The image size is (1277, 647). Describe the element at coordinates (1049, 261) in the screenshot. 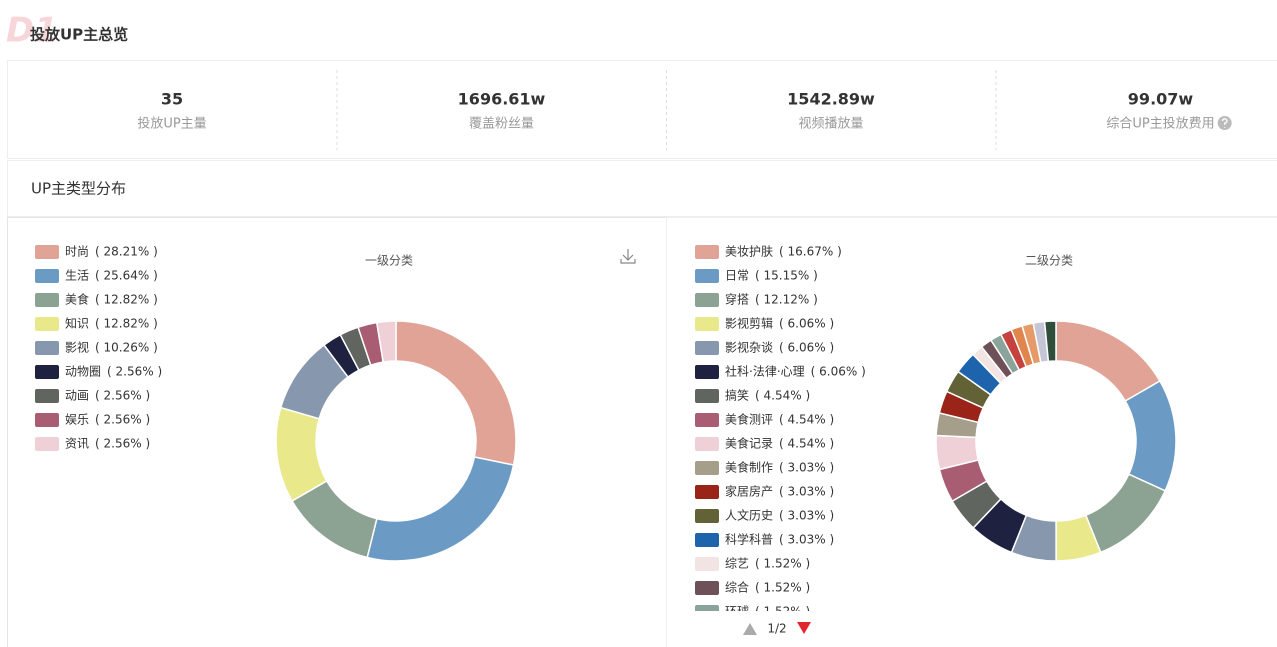

I see `chart-title: 二级分类` at that location.